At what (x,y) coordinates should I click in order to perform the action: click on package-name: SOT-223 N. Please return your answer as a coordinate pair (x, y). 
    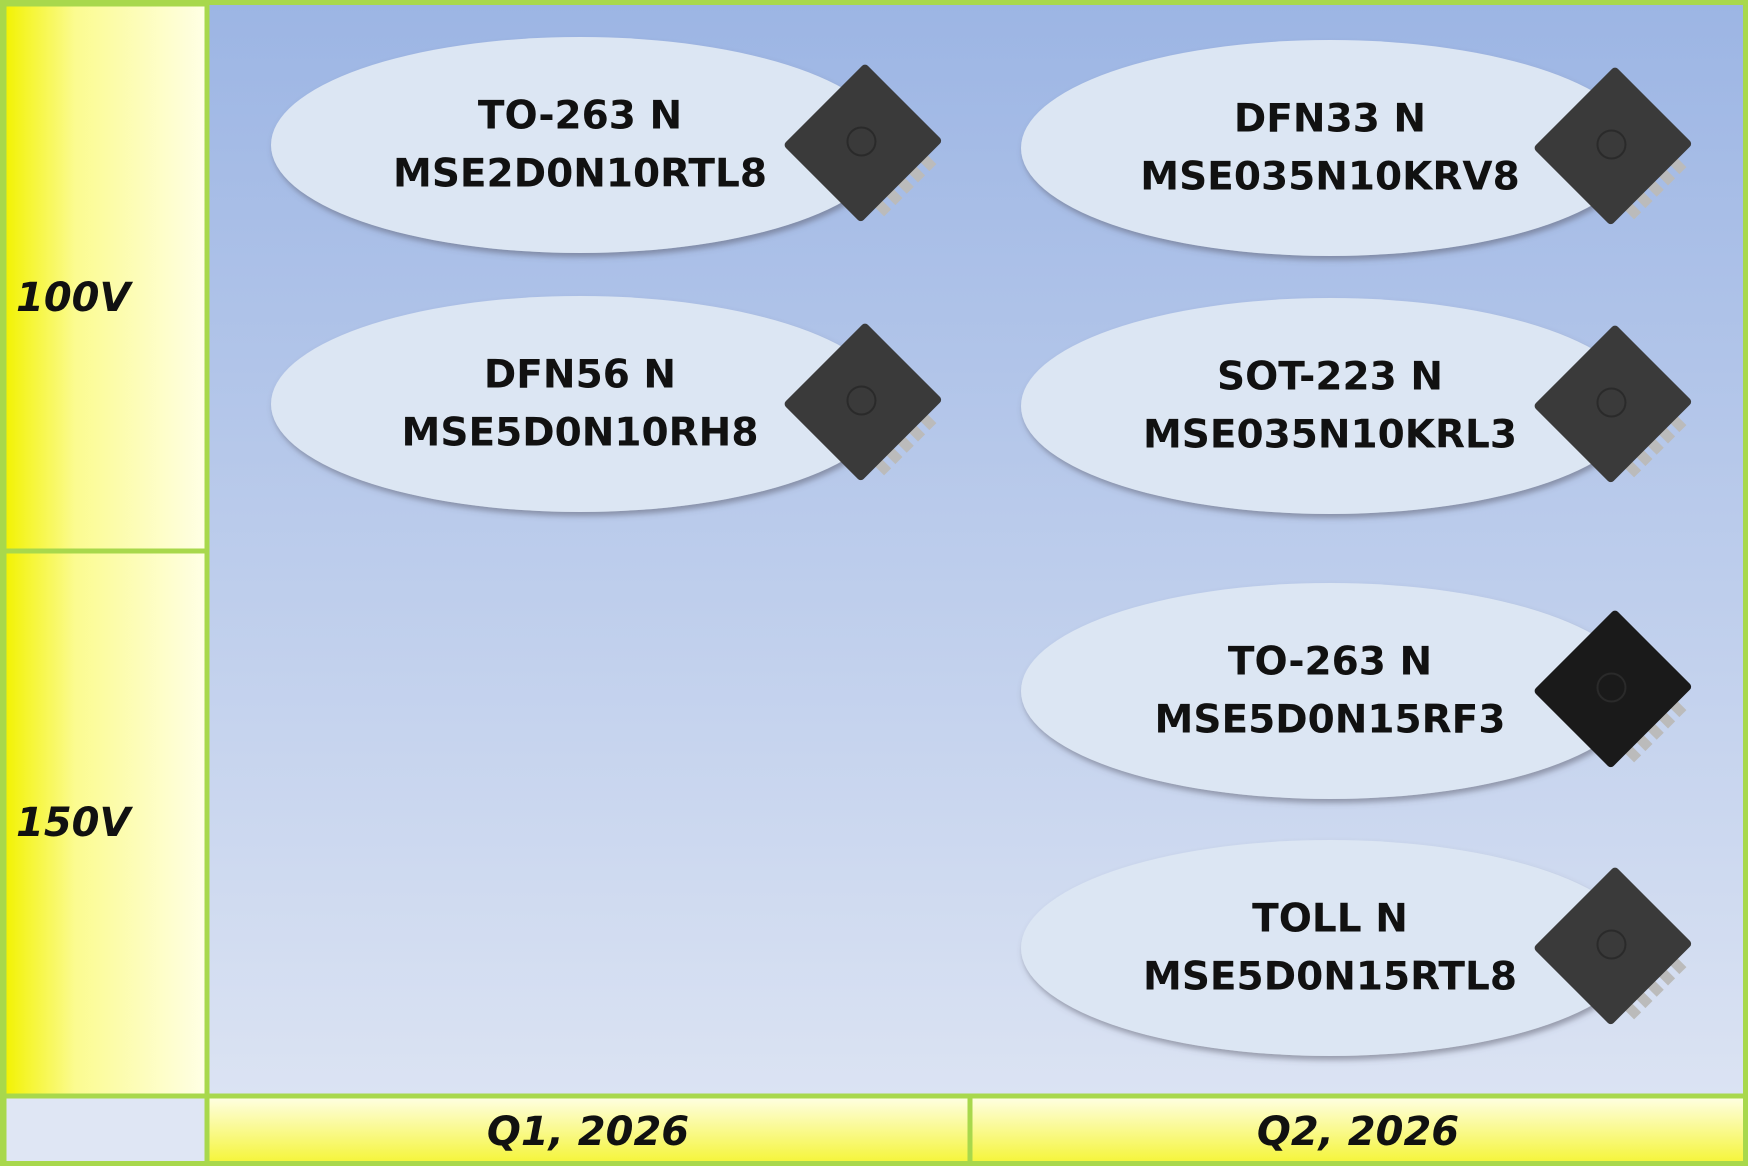
    Looking at the image, I should click on (1330, 377).